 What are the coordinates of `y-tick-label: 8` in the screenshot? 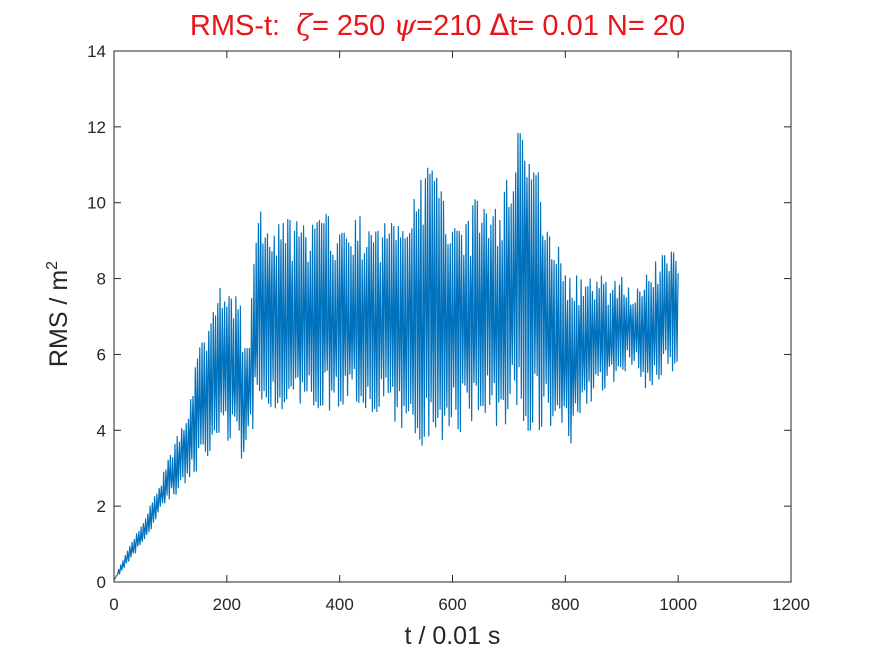 It's located at (101, 279).